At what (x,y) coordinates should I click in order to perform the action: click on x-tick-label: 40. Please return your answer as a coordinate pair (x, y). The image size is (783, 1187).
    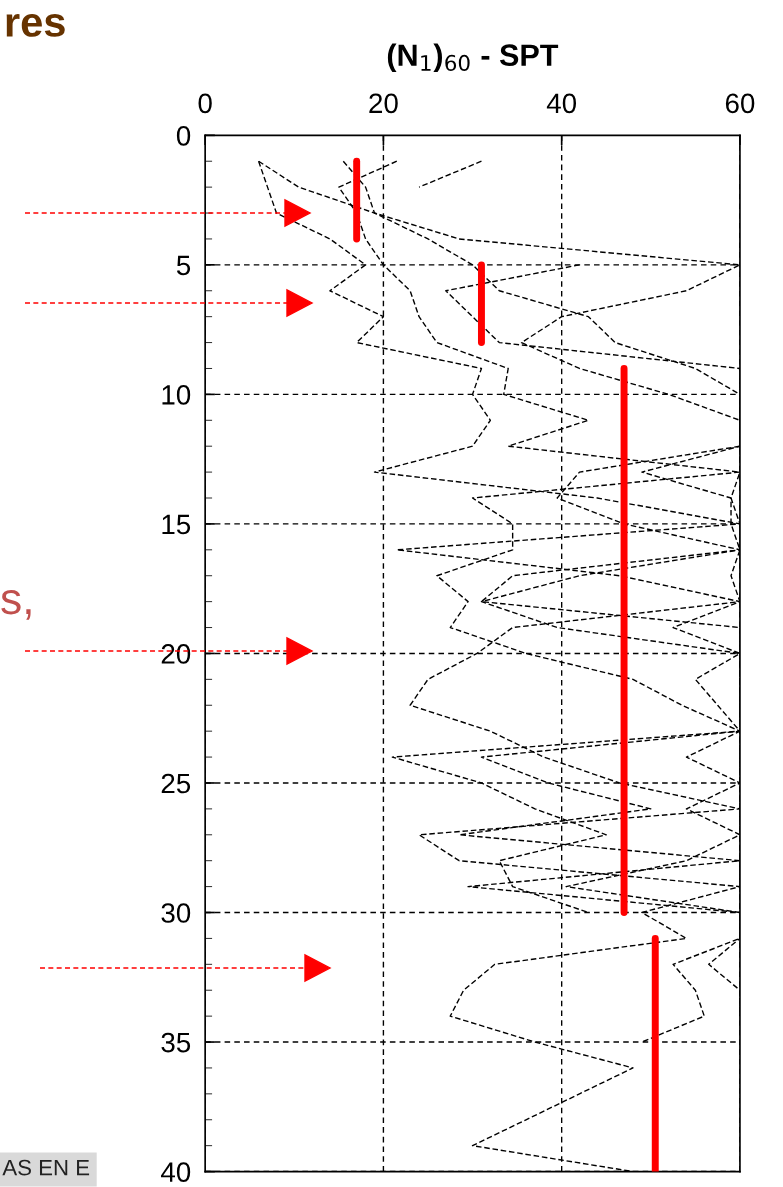
    Looking at the image, I should click on (561, 103).